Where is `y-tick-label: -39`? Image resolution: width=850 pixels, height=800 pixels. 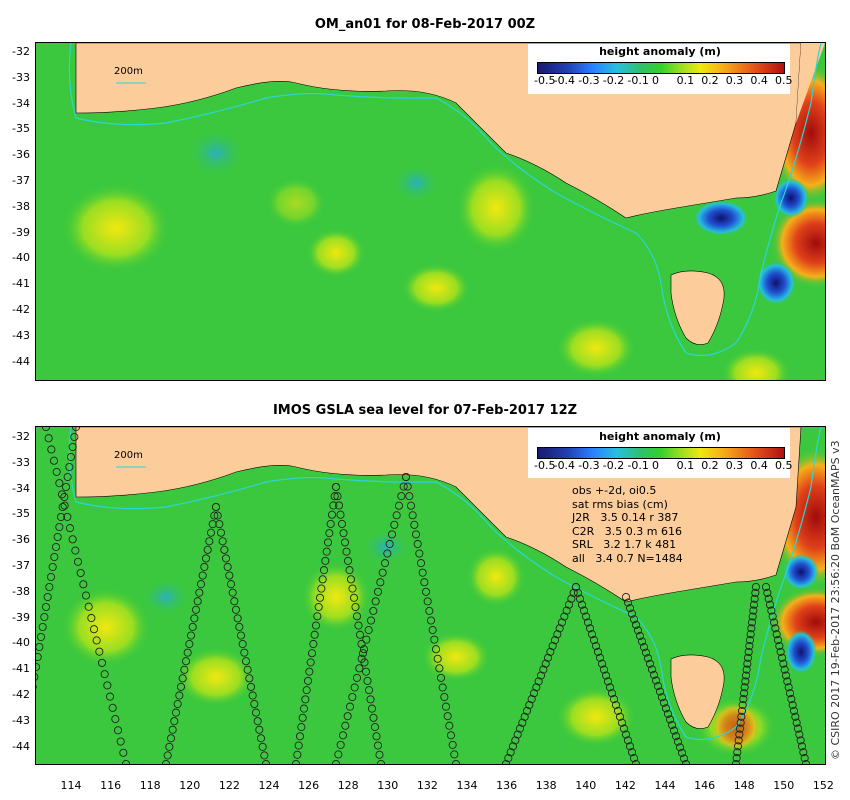 y-tick-label: -39 is located at coordinates (21, 617).